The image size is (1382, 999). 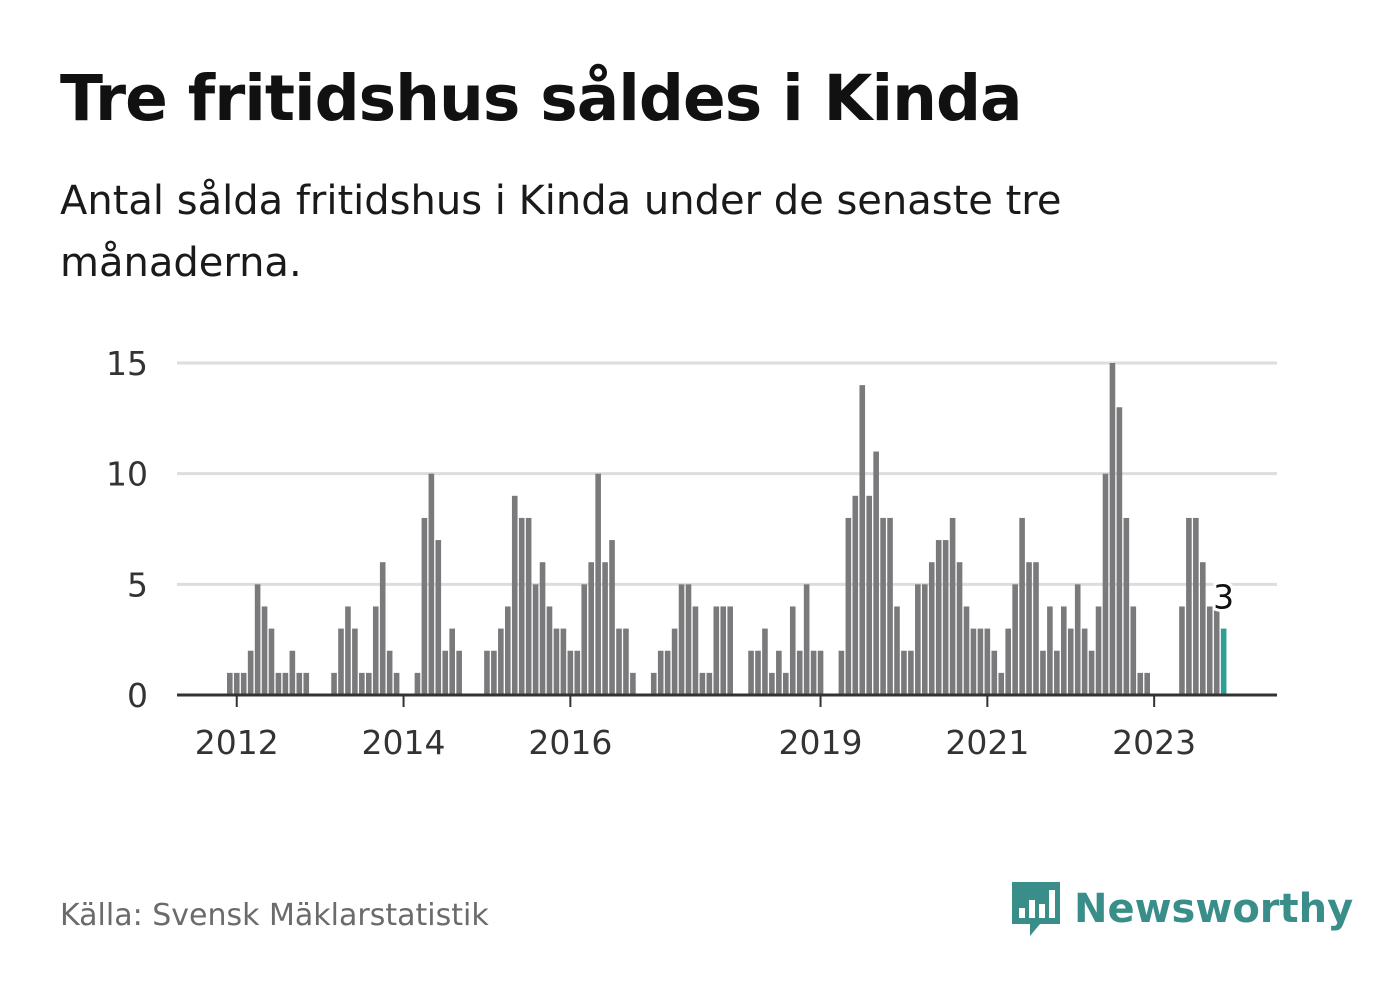 What do you see at coordinates (987, 742) in the screenshot?
I see `x-tick-label: 2021` at bounding box center [987, 742].